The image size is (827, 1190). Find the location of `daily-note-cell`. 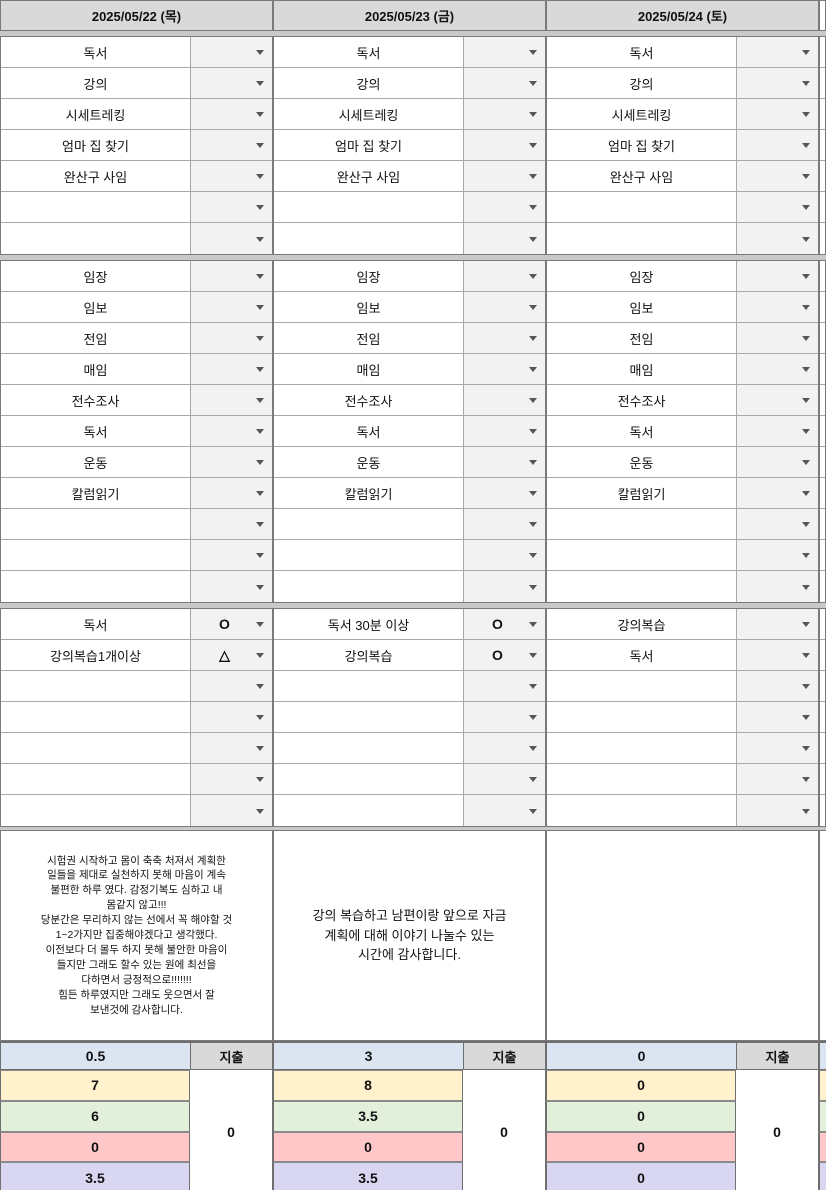

daily-note-cell is located at coordinates (682, 935).